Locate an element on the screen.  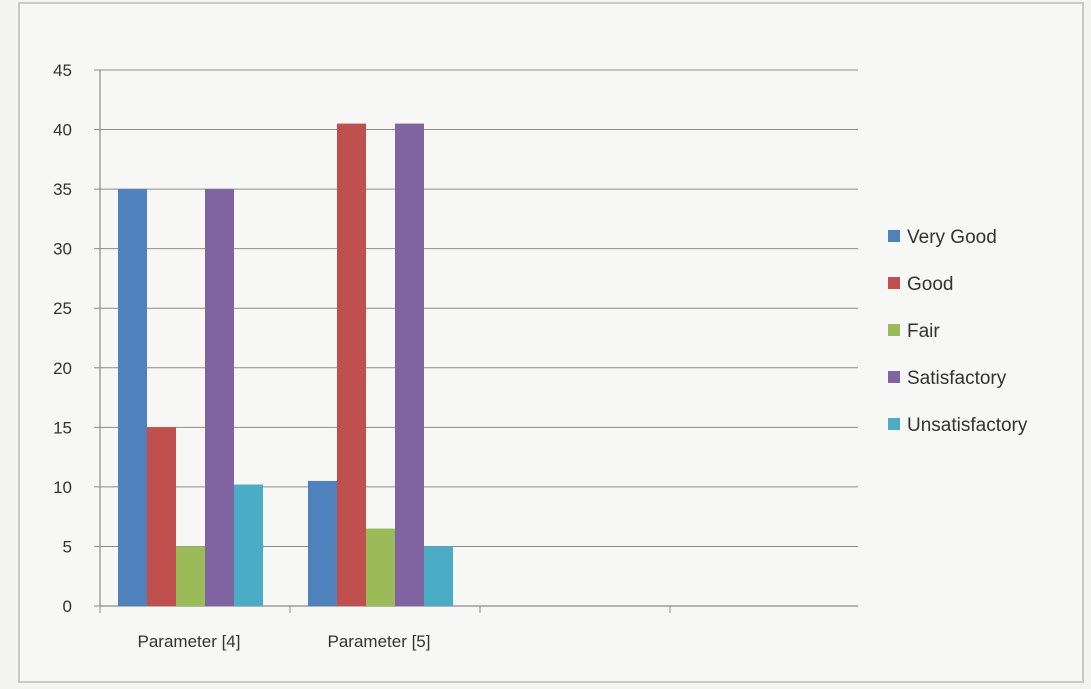
legend-label: Very Good is located at coordinates (952, 237).